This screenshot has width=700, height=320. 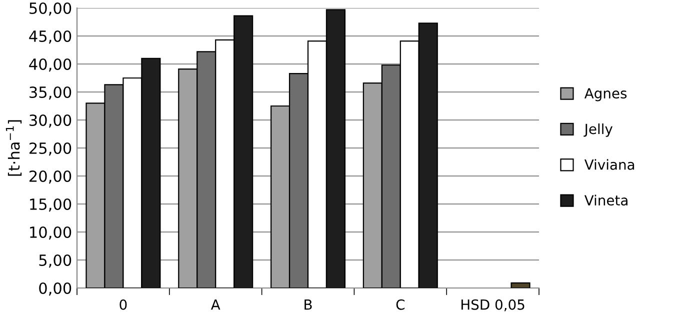 What do you see at coordinates (55, 289) in the screenshot?
I see `y-tick-label: 0,00` at bounding box center [55, 289].